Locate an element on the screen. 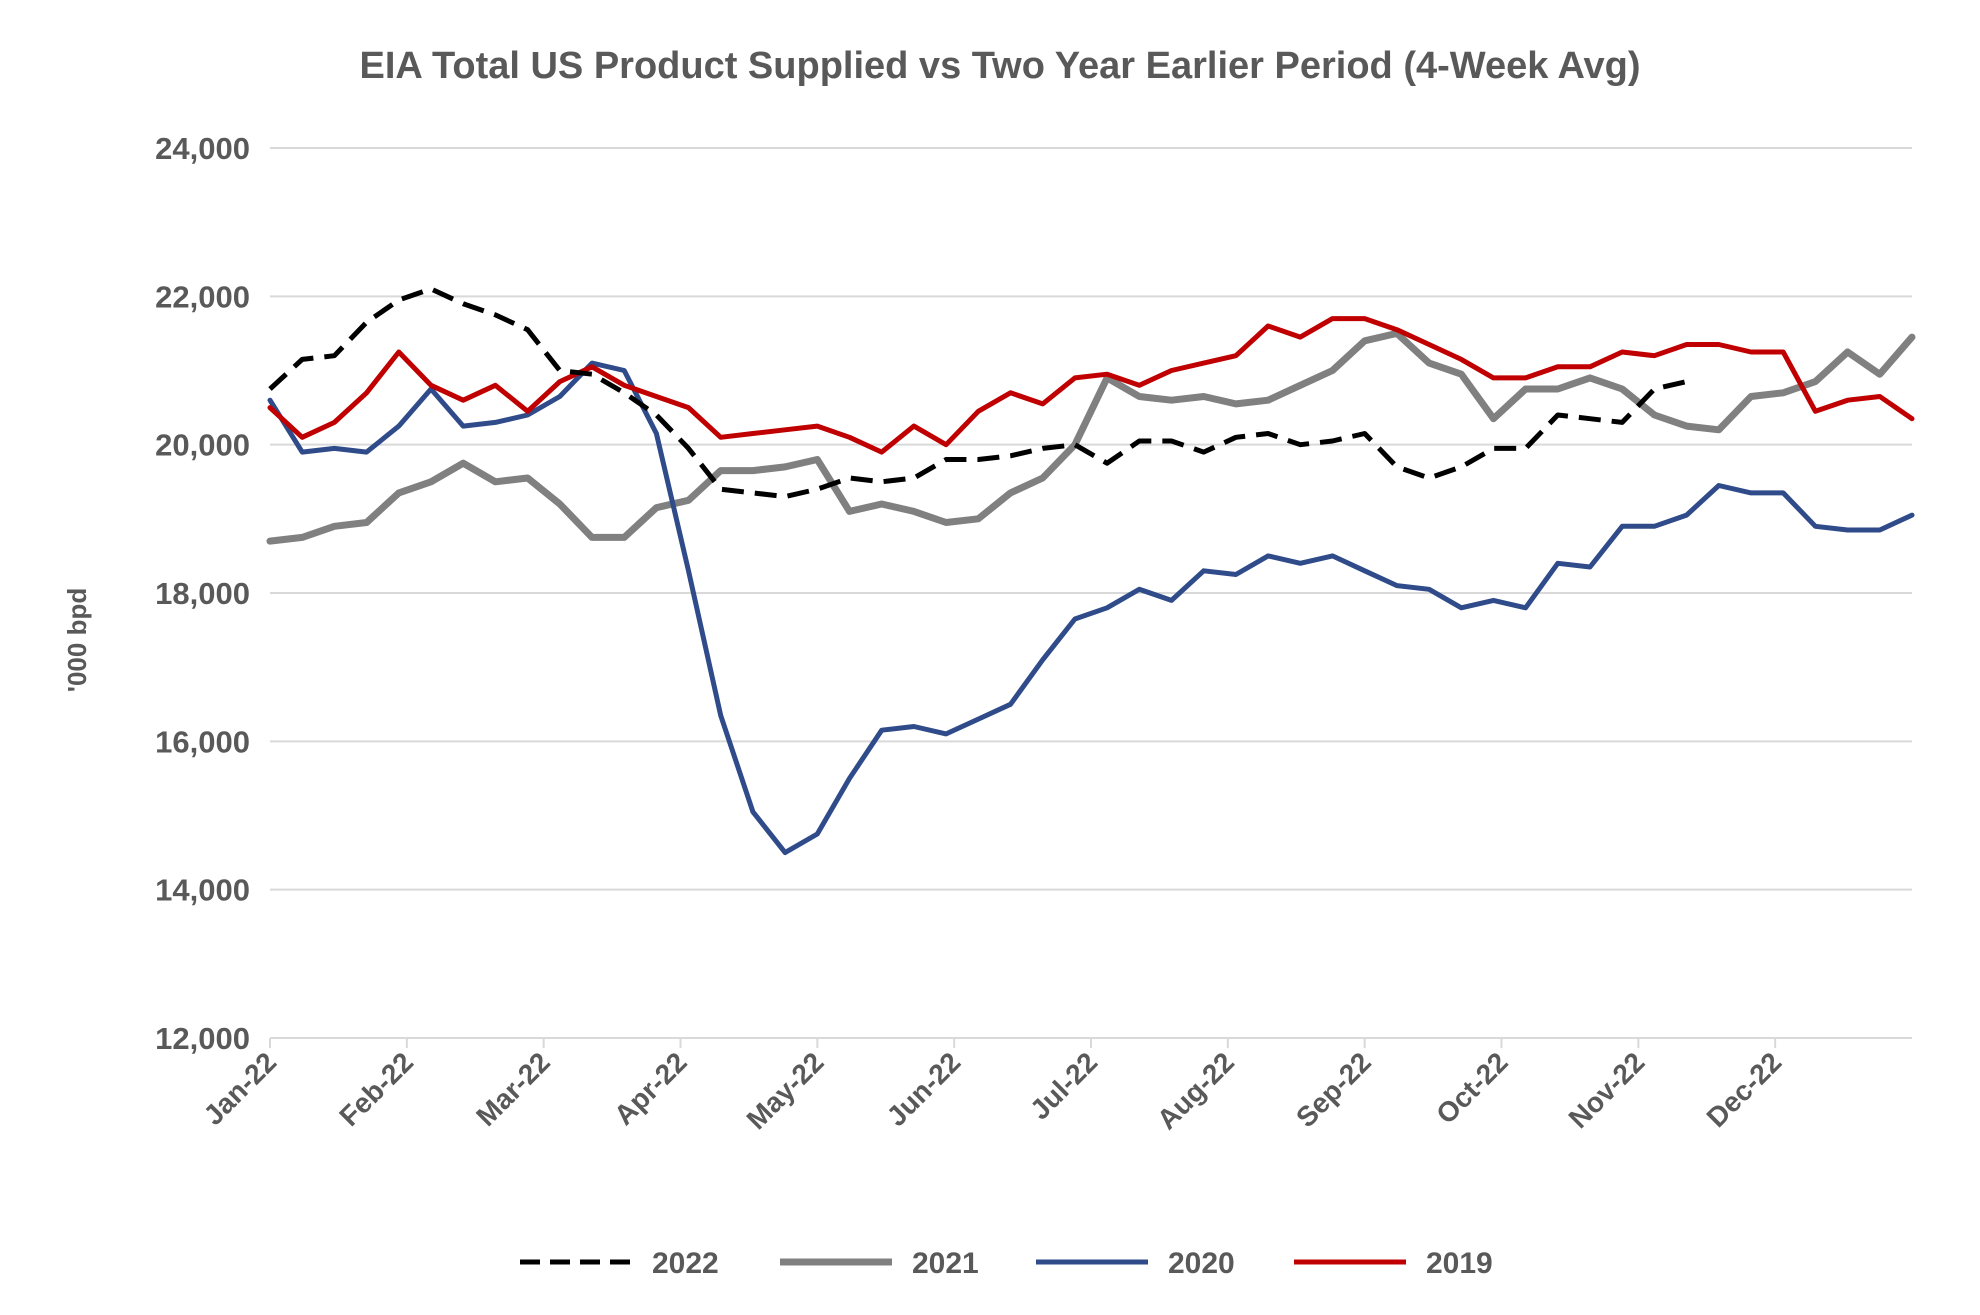  legend-label-2022: 2022 is located at coordinates (685, 1263).